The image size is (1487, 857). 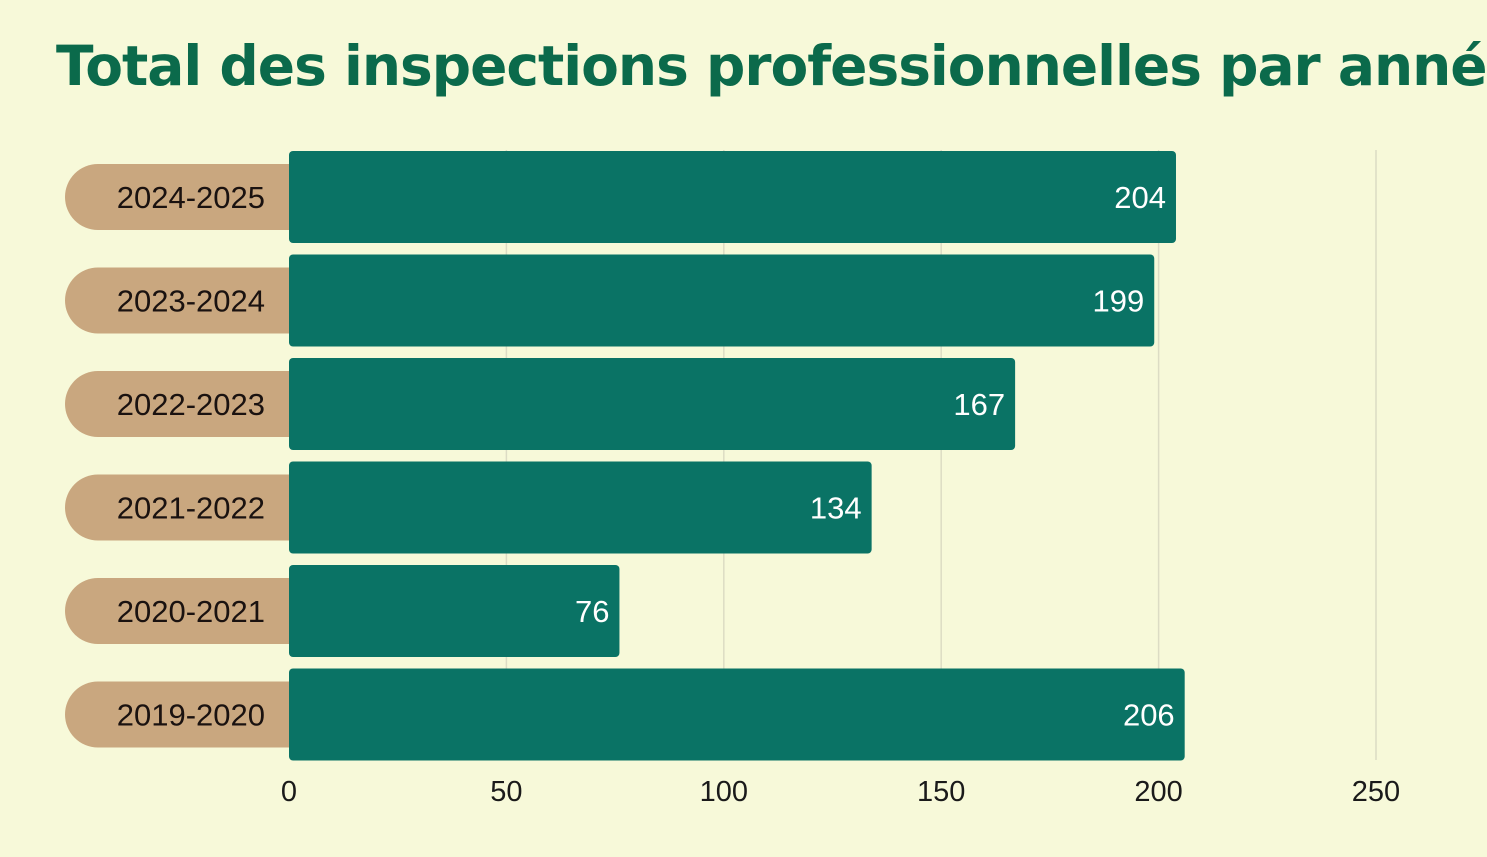 What do you see at coordinates (724, 792) in the screenshot?
I see `x-tick-label: 100` at bounding box center [724, 792].